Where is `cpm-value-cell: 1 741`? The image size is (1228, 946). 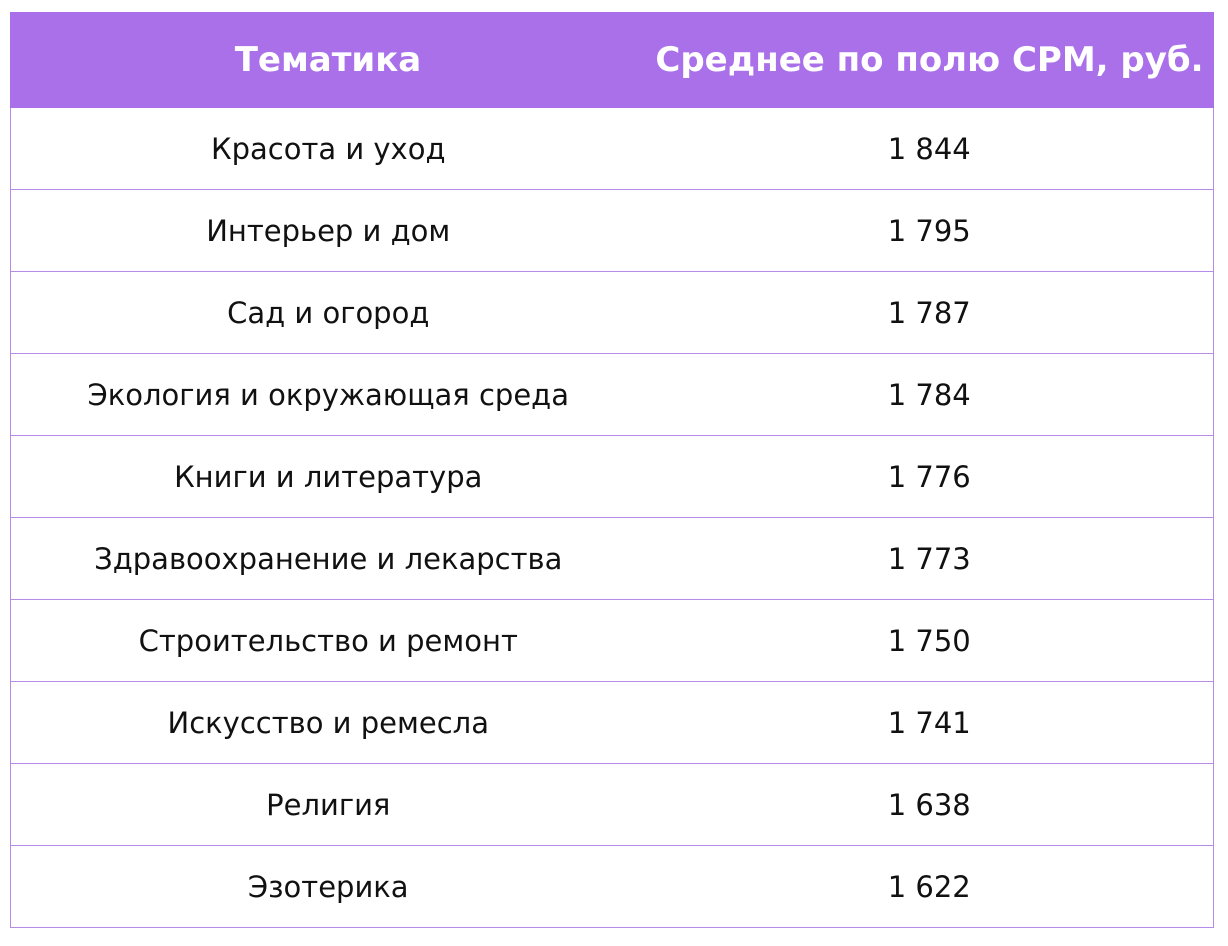 cpm-value-cell: 1 741 is located at coordinates (929, 722).